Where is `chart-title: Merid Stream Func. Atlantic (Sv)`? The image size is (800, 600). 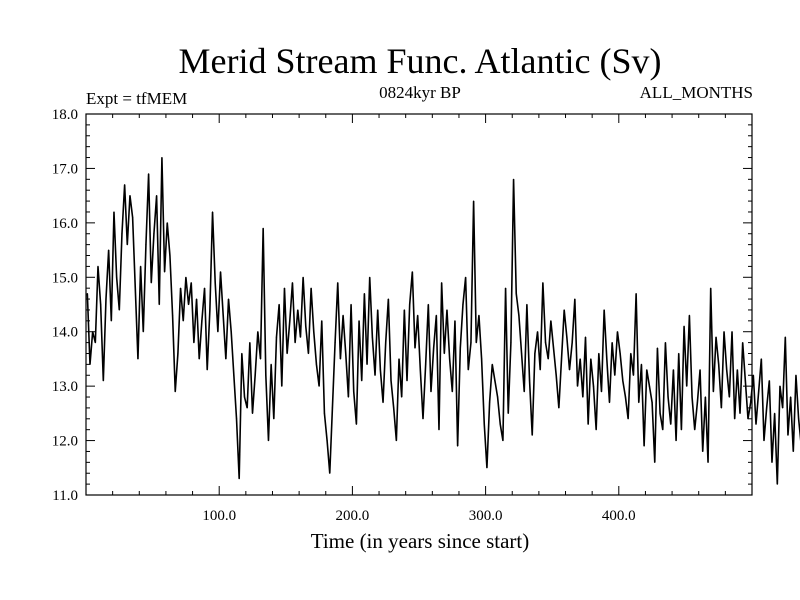 chart-title: Merid Stream Func. Atlantic (Sv) is located at coordinates (420, 61).